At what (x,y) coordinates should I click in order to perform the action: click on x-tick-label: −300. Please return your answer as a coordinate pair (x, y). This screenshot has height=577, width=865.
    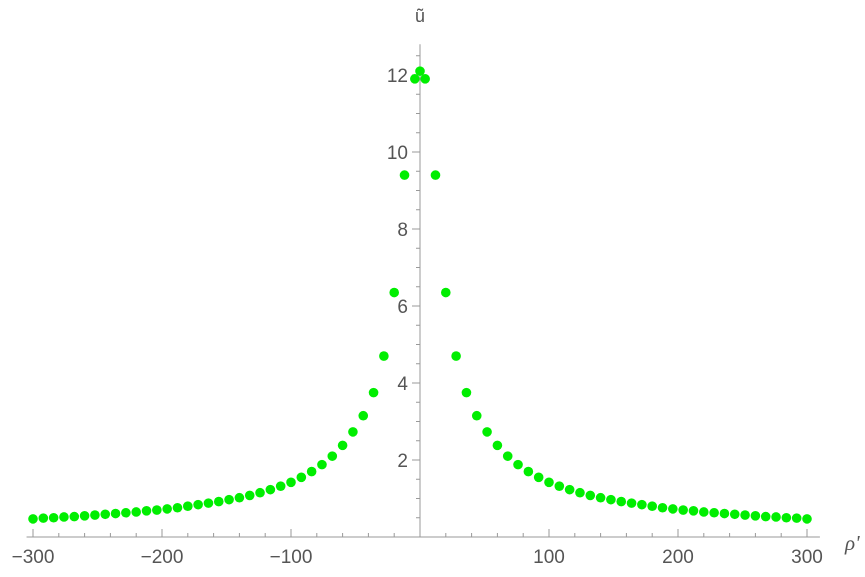
    Looking at the image, I should click on (33, 557).